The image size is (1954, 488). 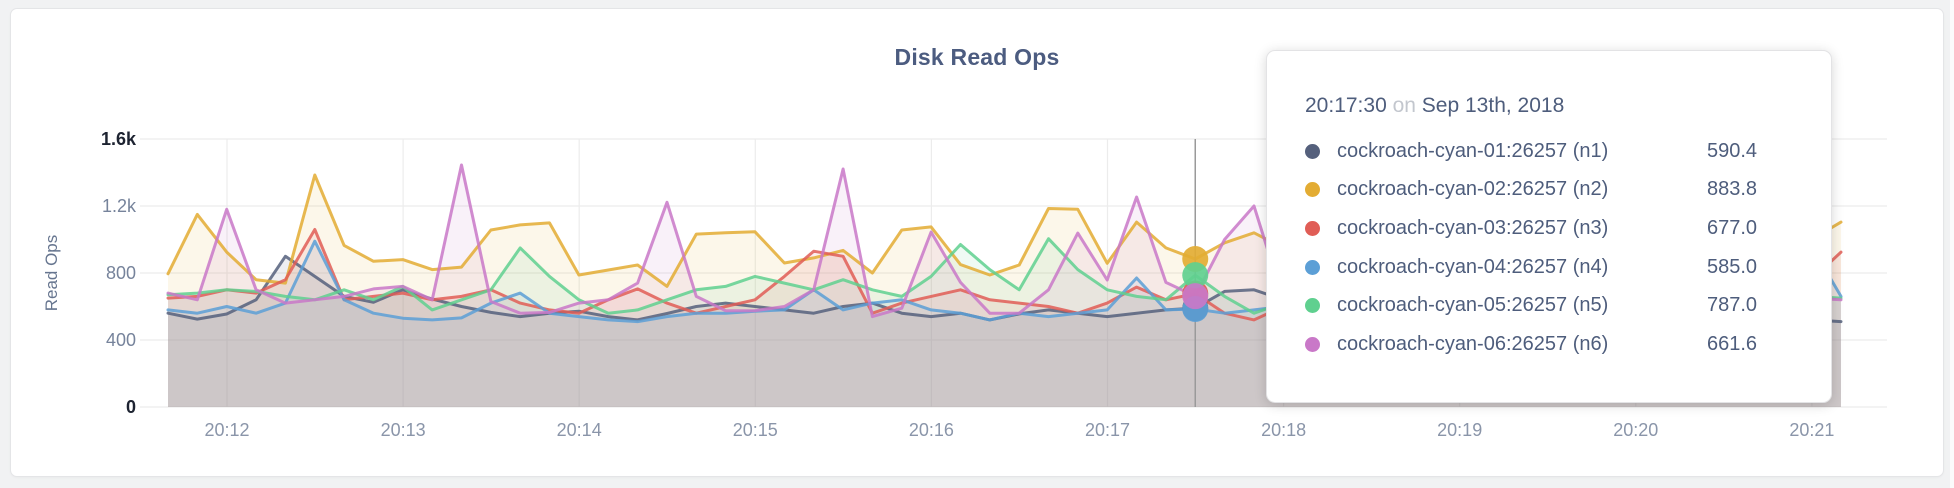 I want to click on tooltip-row-n6: cockroach-cyan-06:26257 (n6) 661.6, so click(x=1550, y=344).